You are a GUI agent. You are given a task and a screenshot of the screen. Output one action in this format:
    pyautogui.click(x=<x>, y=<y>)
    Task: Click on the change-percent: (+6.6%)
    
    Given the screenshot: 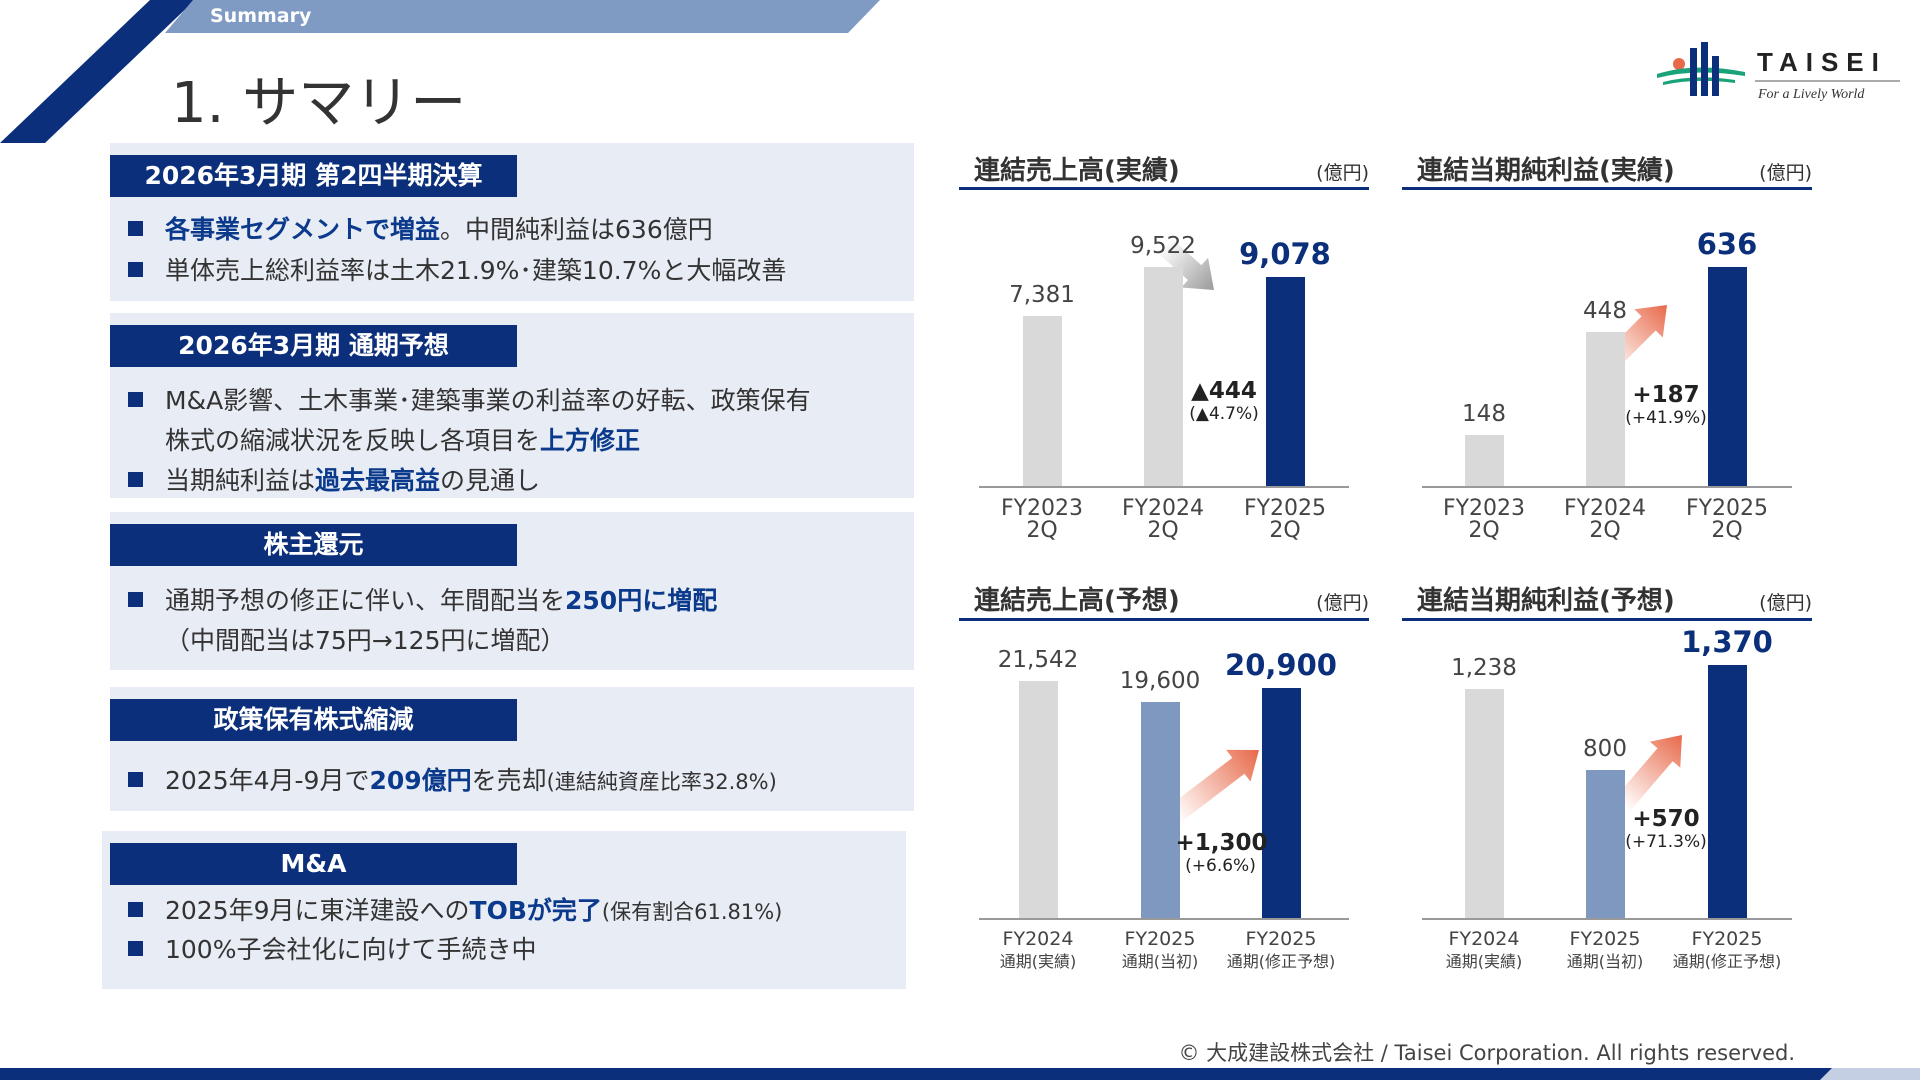 What is the action you would take?
    pyautogui.click(x=1220, y=866)
    